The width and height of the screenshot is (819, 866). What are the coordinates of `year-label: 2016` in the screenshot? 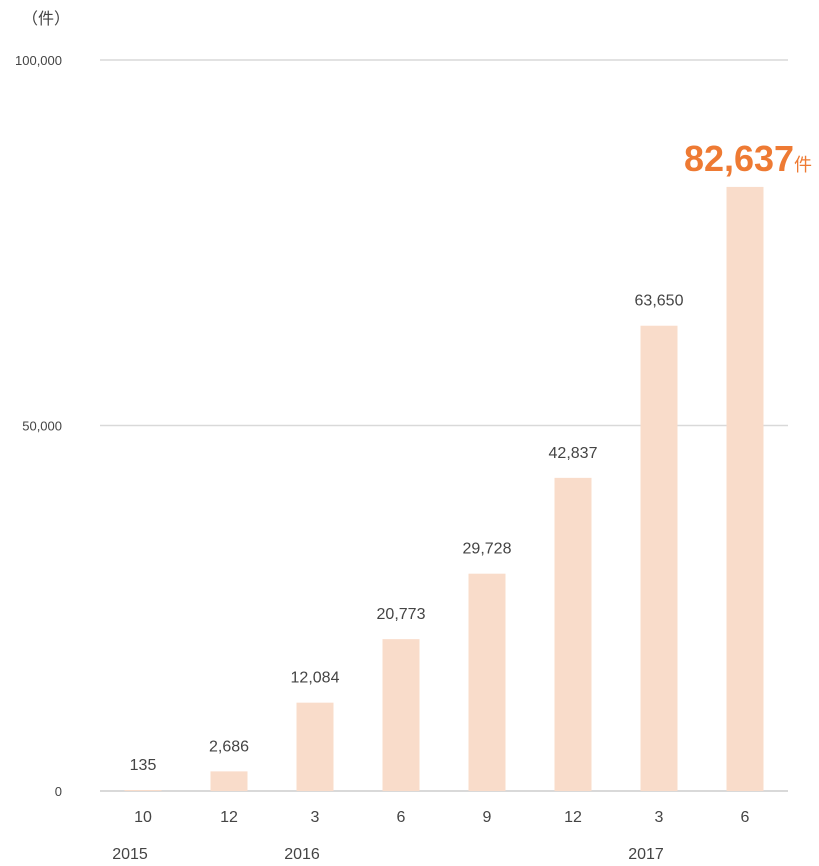 It's located at (302, 853).